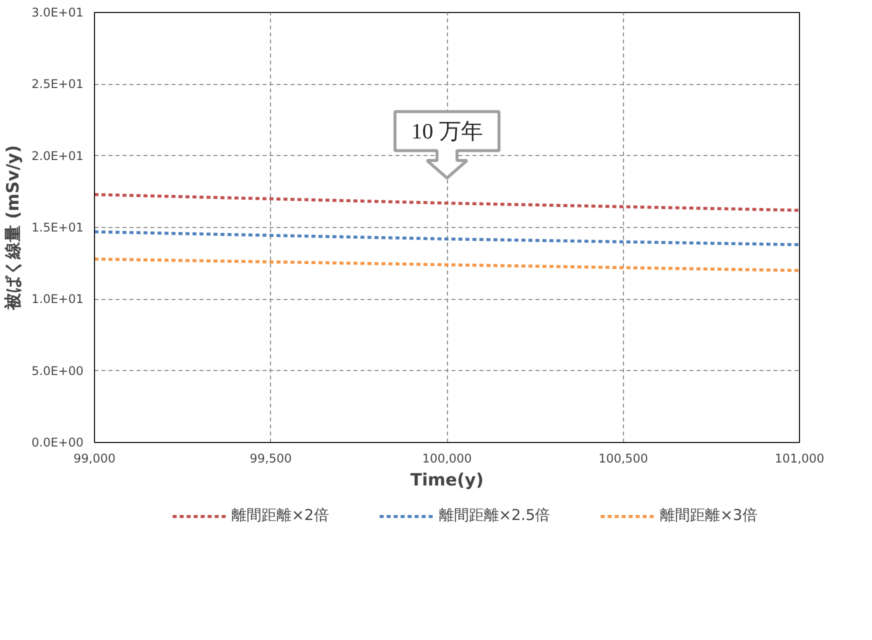  What do you see at coordinates (58, 299) in the screenshot?
I see `y-tick-label: 1.0E+01` at bounding box center [58, 299].